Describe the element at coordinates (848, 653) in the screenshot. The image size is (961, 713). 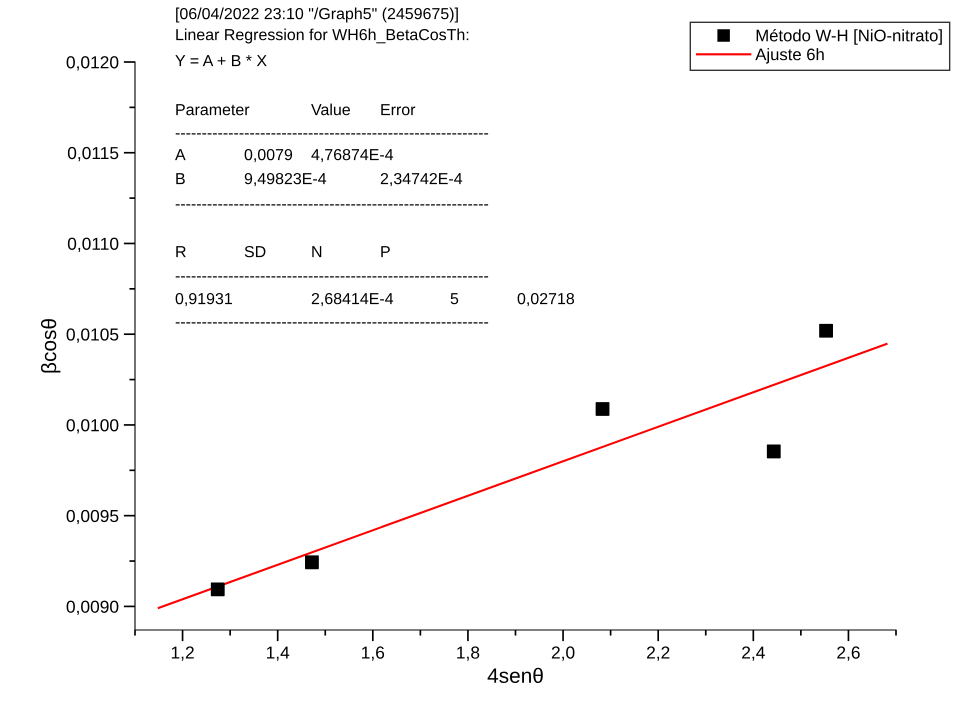
I see `x-tick-label: 2,6` at that location.